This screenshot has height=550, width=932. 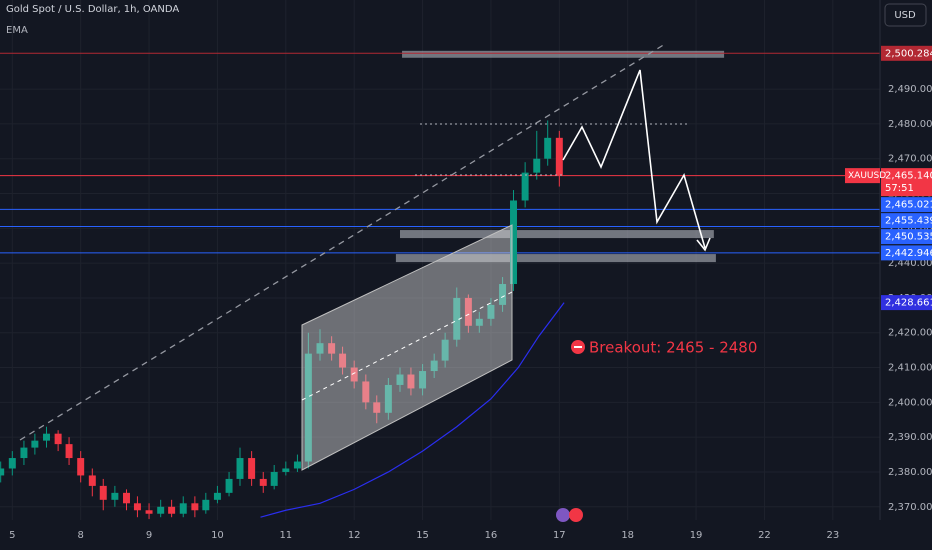 I want to click on price-label: 2,465.021, so click(x=908, y=205).